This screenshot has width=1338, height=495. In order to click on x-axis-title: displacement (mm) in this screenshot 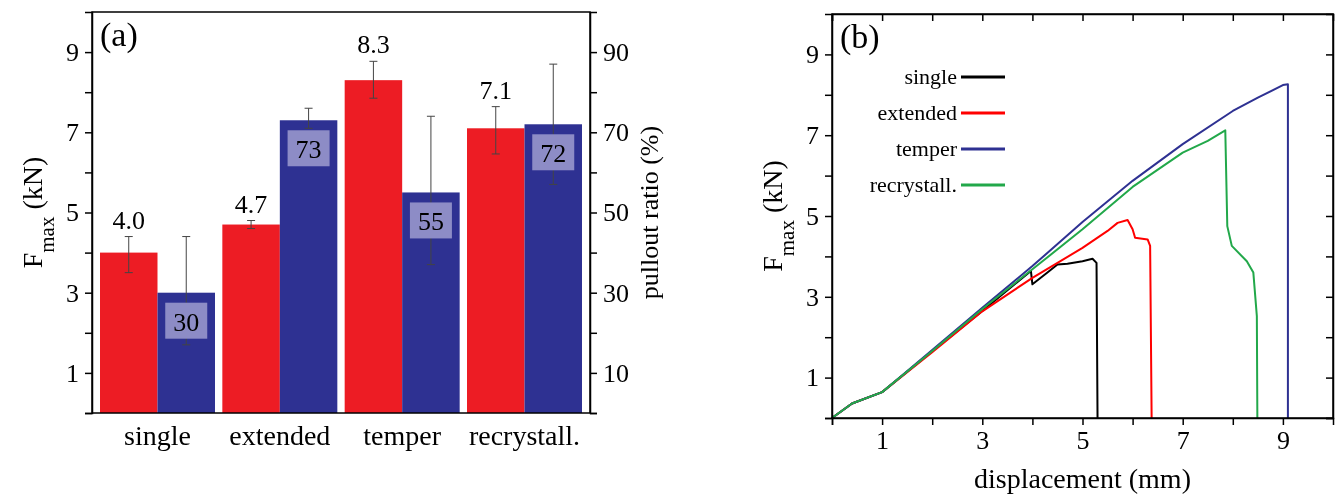, I will do `click(1082, 478)`.